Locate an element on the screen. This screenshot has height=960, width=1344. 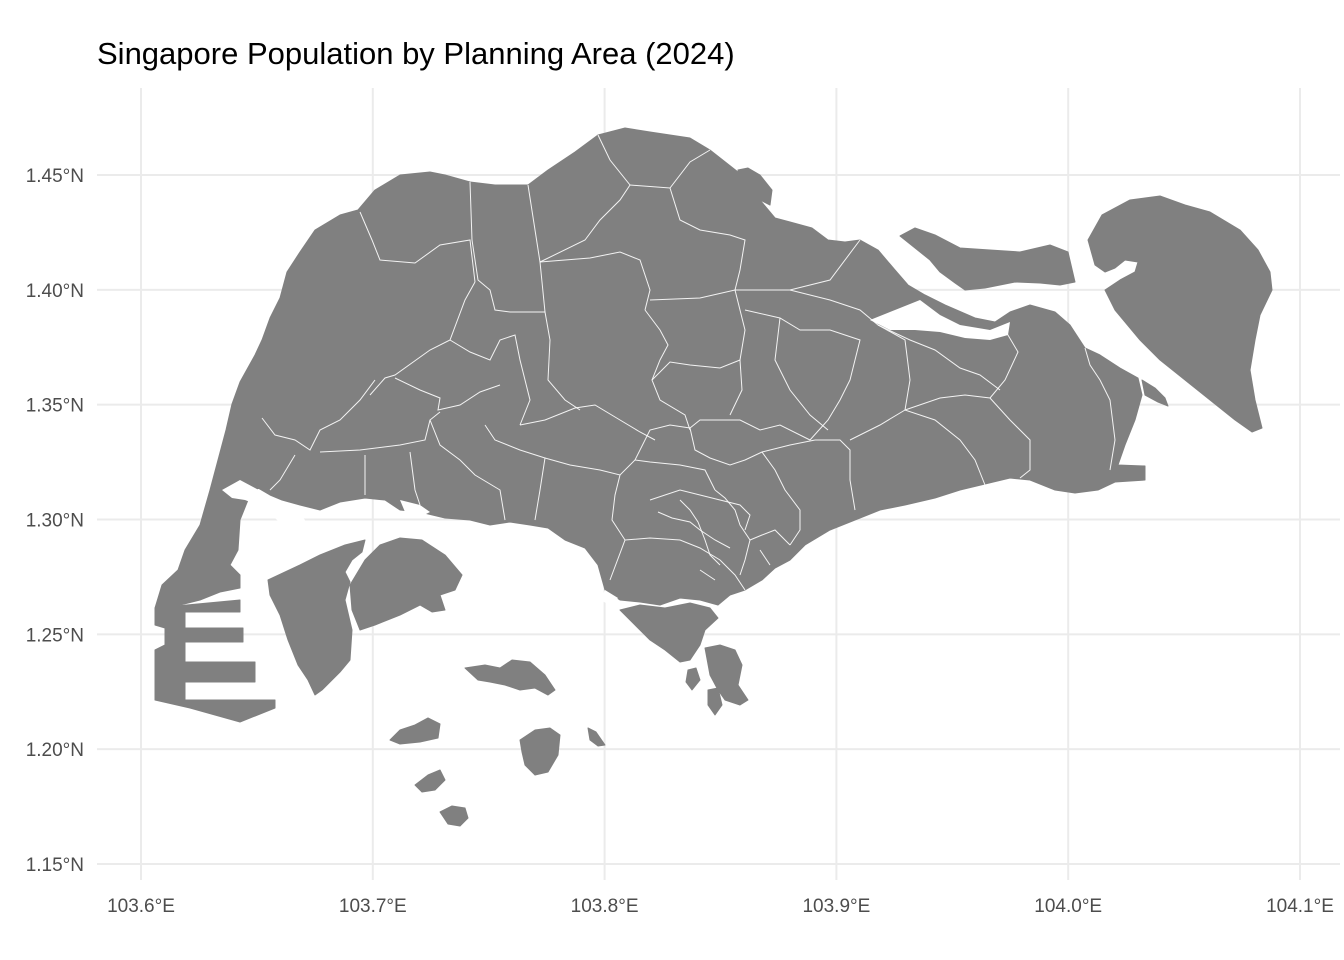
jurong-port-cut is located at coordinates (287, 518).